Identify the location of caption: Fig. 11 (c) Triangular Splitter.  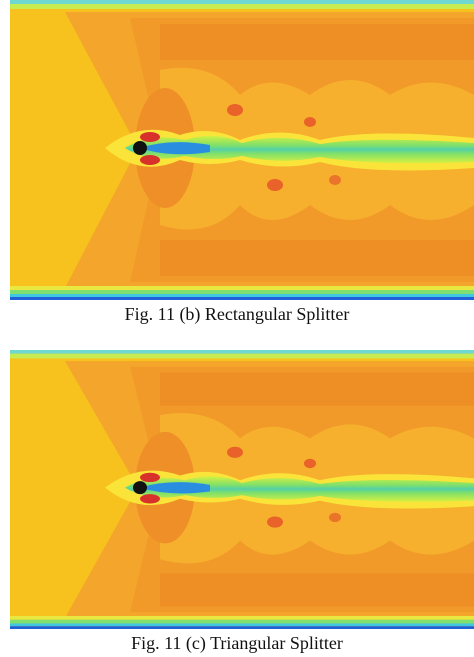
(237, 643).